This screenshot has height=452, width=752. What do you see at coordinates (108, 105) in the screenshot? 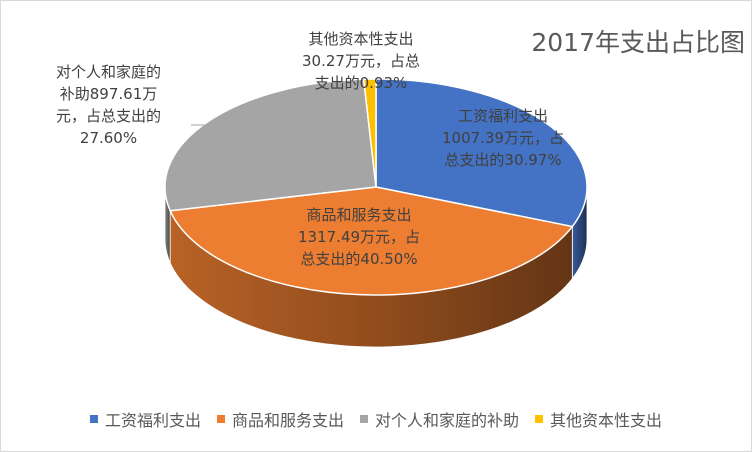
I see `data-label-subsidy: 对个人和家庭的 补助897.61万 元，占总支出的 27.60%` at bounding box center [108, 105].